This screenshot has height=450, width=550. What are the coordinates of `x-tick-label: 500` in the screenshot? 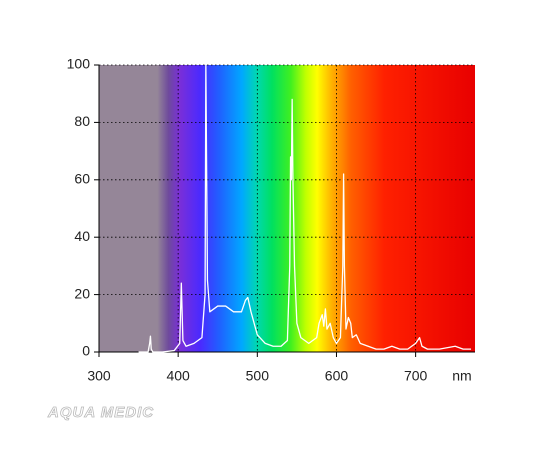 It's located at (258, 376).